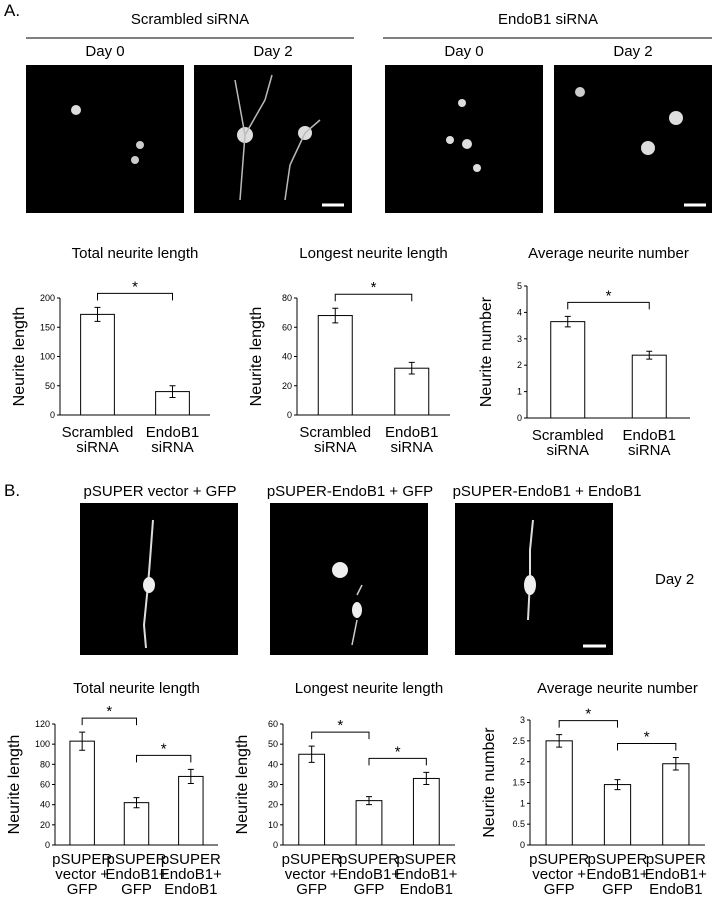 This screenshot has width=720, height=904. Describe the element at coordinates (42, 724) in the screenshot. I see `y-tick-label: 120` at that location.